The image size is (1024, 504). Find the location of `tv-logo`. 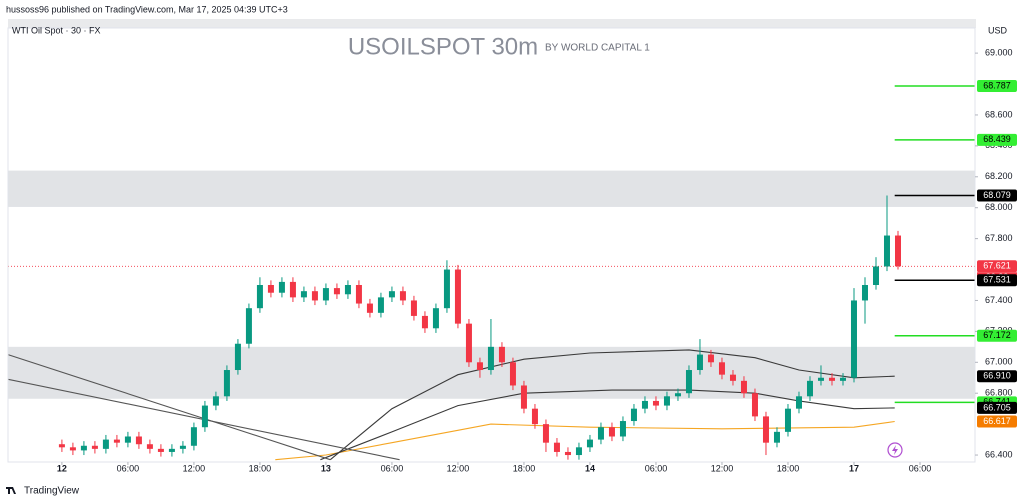

tv-logo is located at coordinates (11, 490).